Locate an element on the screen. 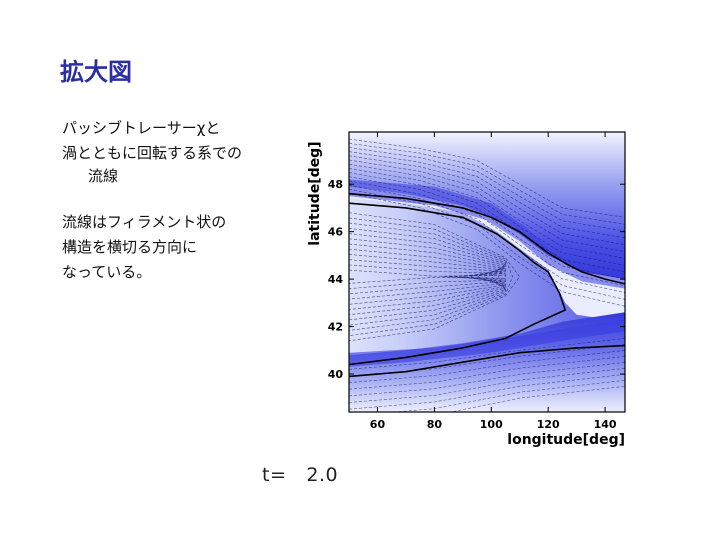  text-line: 流線はフィラメント状の is located at coordinates (144, 222).